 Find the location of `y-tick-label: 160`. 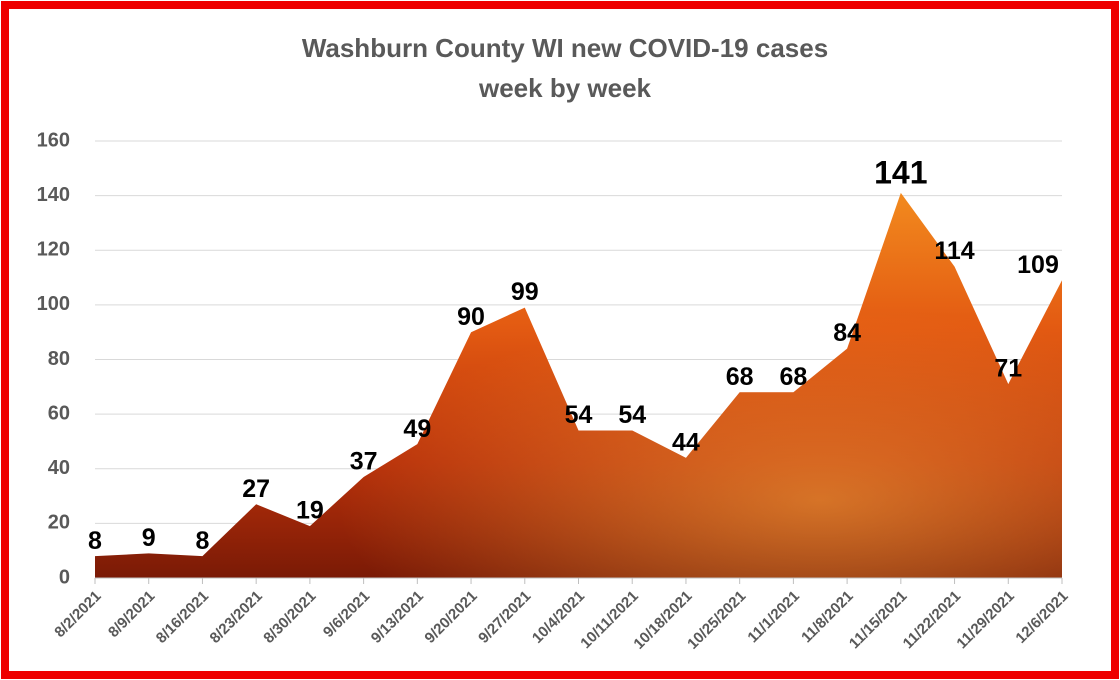

y-tick-label: 160 is located at coordinates (53, 140).